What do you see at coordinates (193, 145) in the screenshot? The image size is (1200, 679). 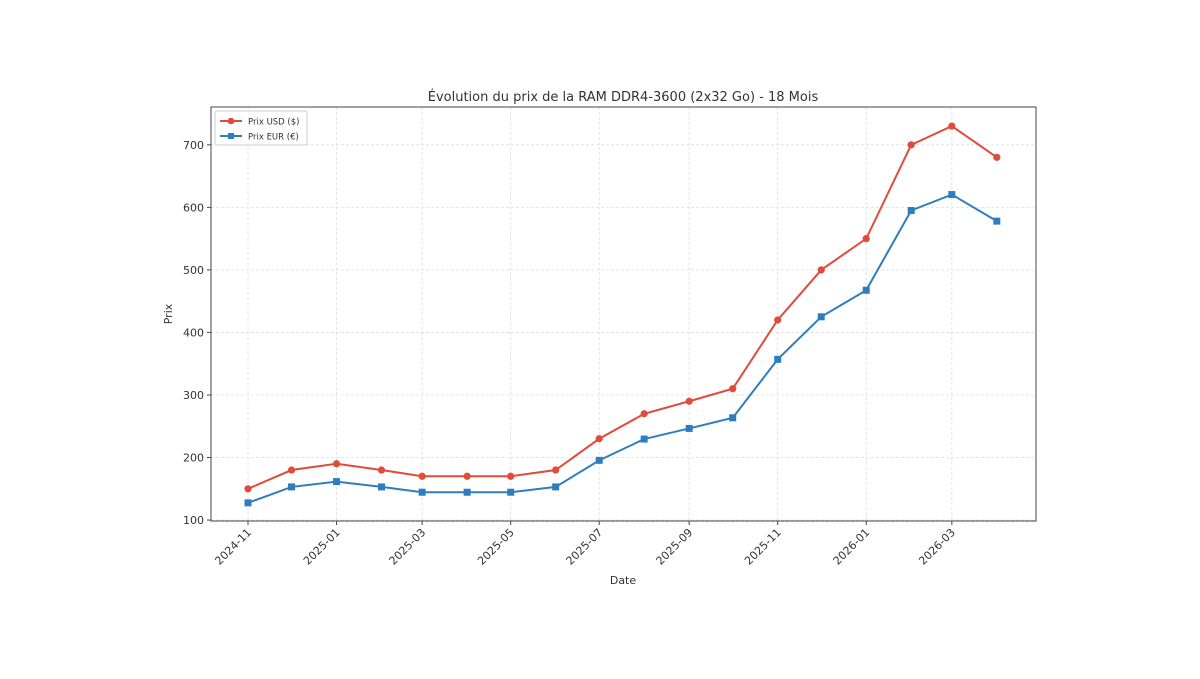 I see `y-tick-label: 700` at bounding box center [193, 145].